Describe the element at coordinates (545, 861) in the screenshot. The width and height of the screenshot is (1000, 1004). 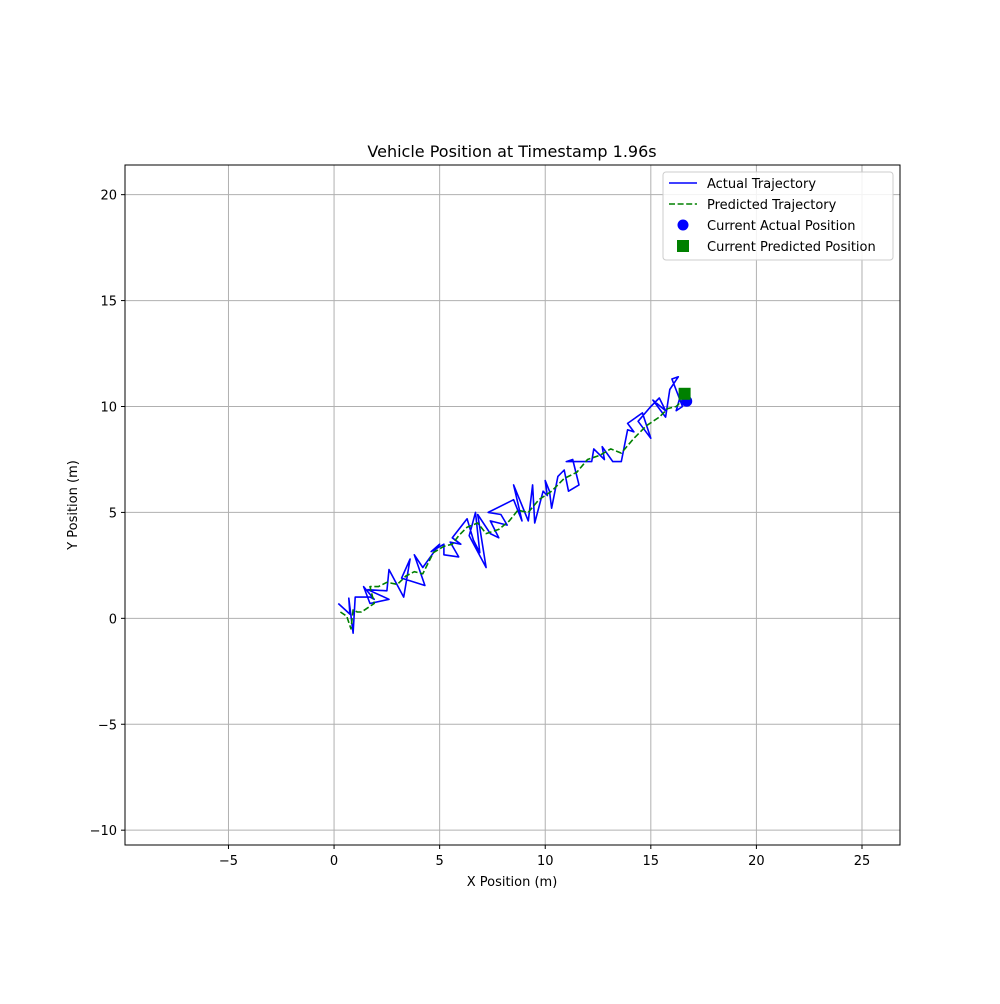
I see `x-tick-label: 10` at that location.